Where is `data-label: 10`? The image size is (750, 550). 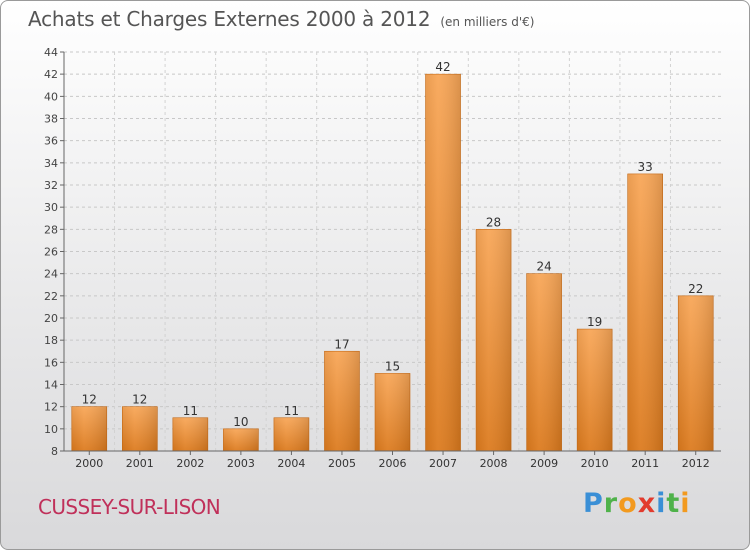 data-label: 10 is located at coordinates (240, 422).